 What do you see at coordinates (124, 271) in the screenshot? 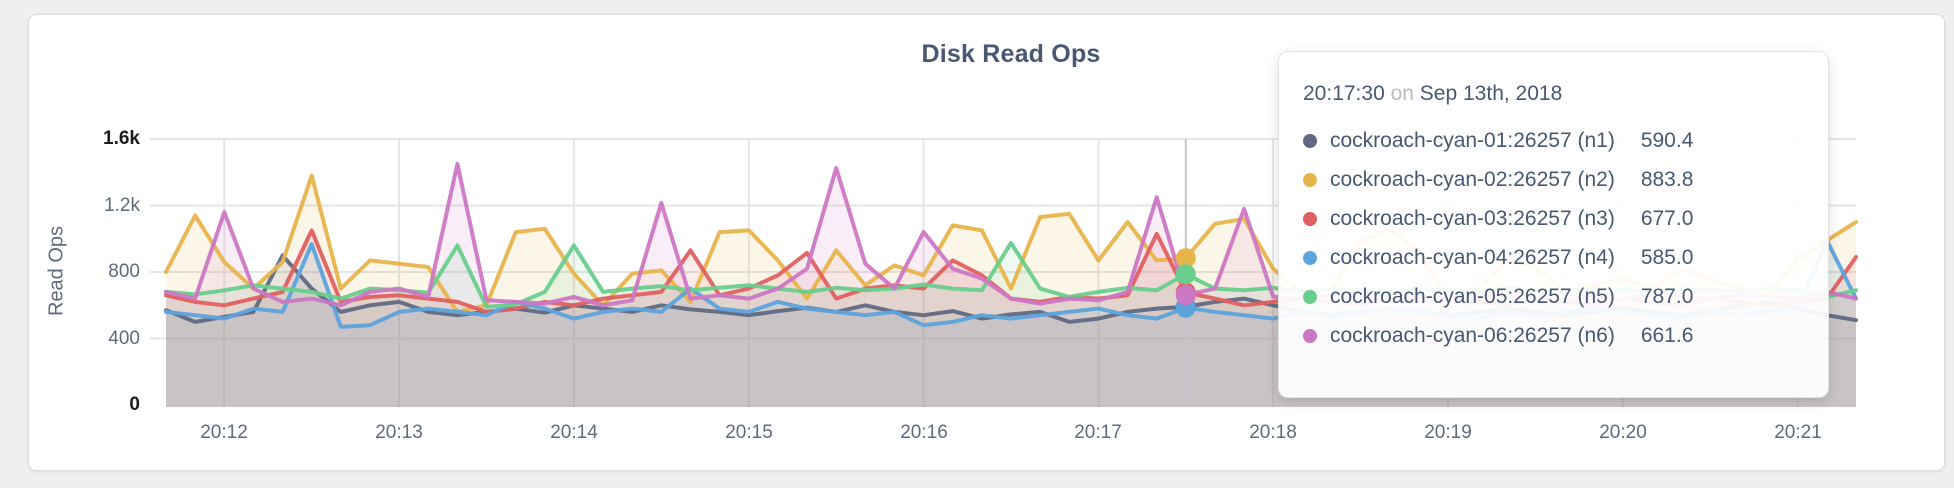
I see `y-tick-label: 800` at bounding box center [124, 271].